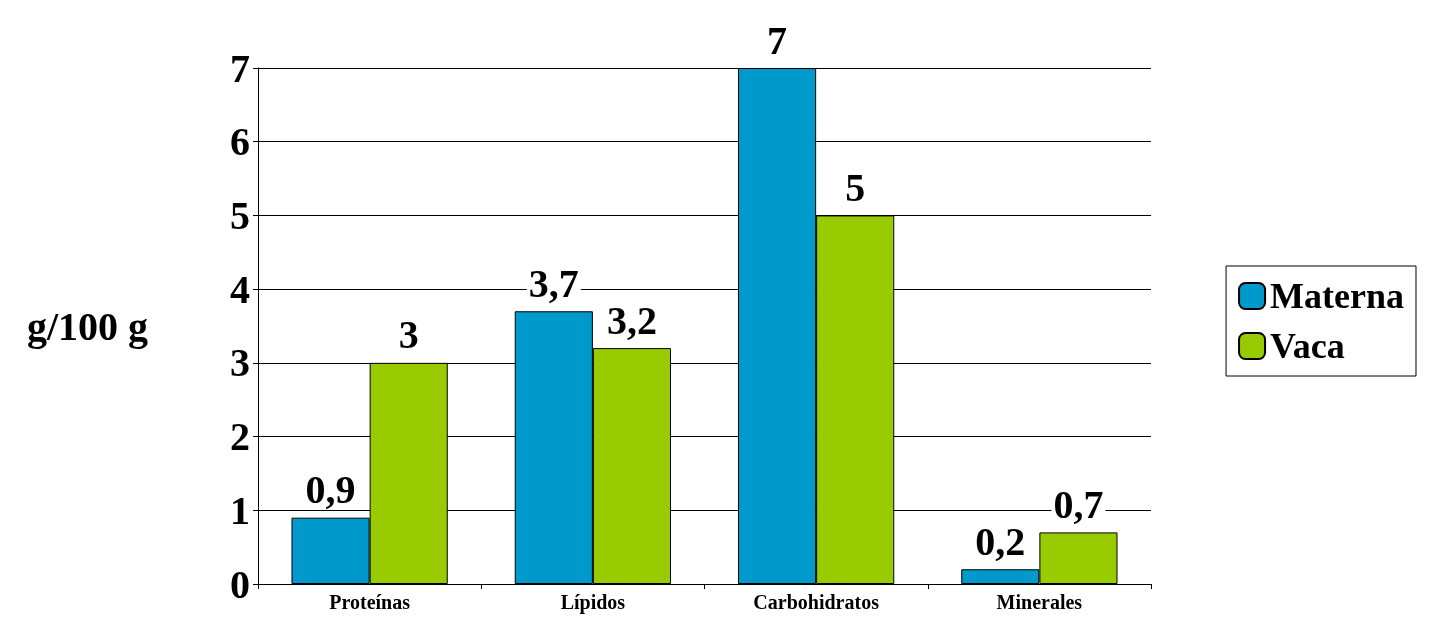 Image resolution: width=1429 pixels, height=642 pixels. I want to click on x-tick-label: Proteínas, so click(370, 602).